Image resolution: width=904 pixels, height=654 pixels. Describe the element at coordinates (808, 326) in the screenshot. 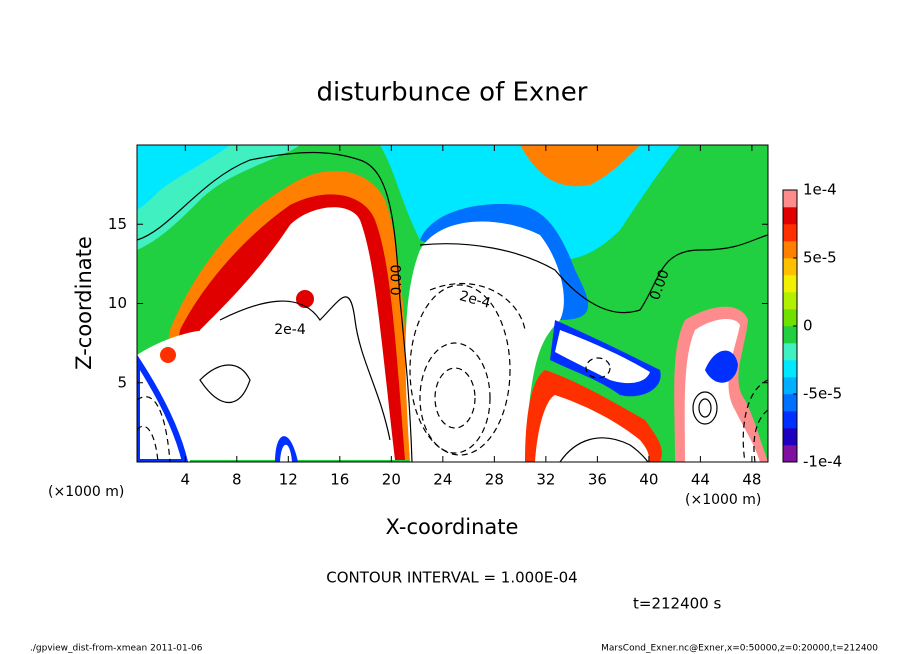

I see `colorbar-tick-label: 0` at that location.